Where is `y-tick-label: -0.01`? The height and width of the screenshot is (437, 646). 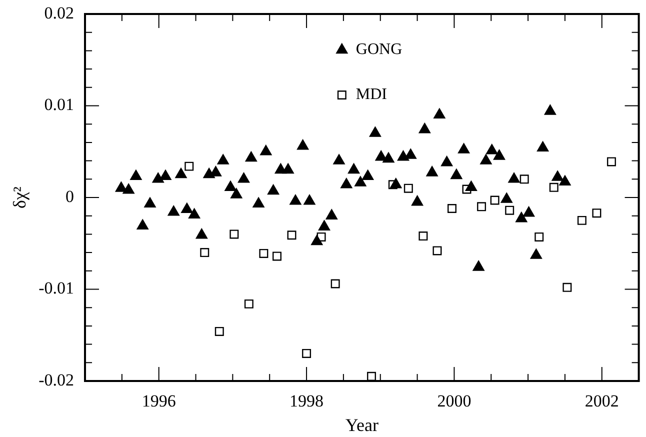
y-tick-label: -0.01 is located at coordinates (56, 288).